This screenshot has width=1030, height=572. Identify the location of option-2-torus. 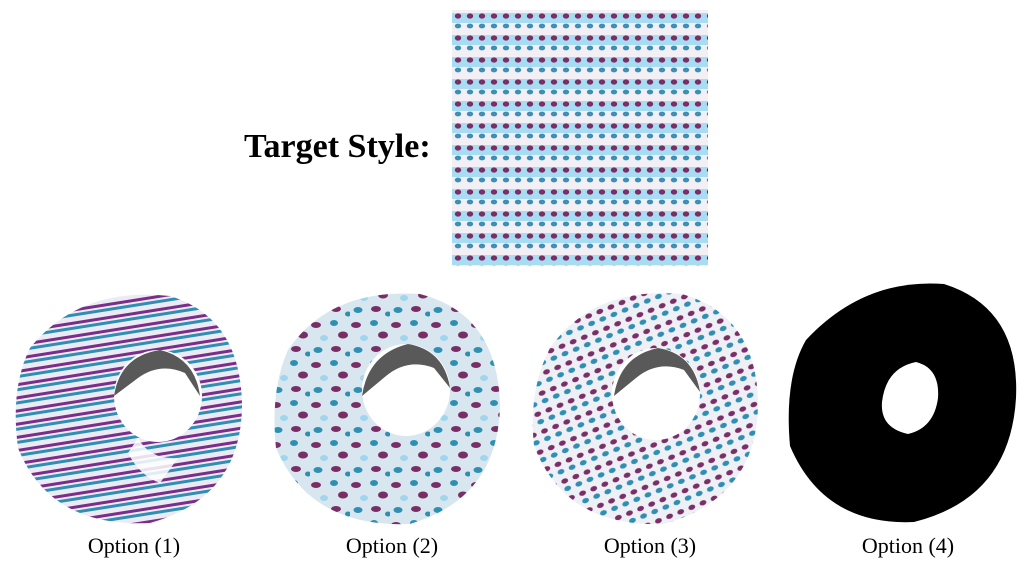
(387, 409).